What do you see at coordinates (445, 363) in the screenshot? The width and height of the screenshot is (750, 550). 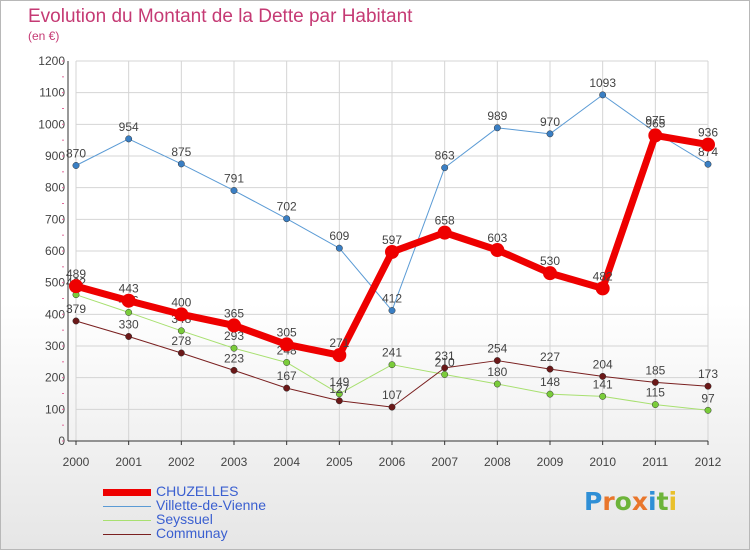 I see `data-label: 210` at bounding box center [445, 363].